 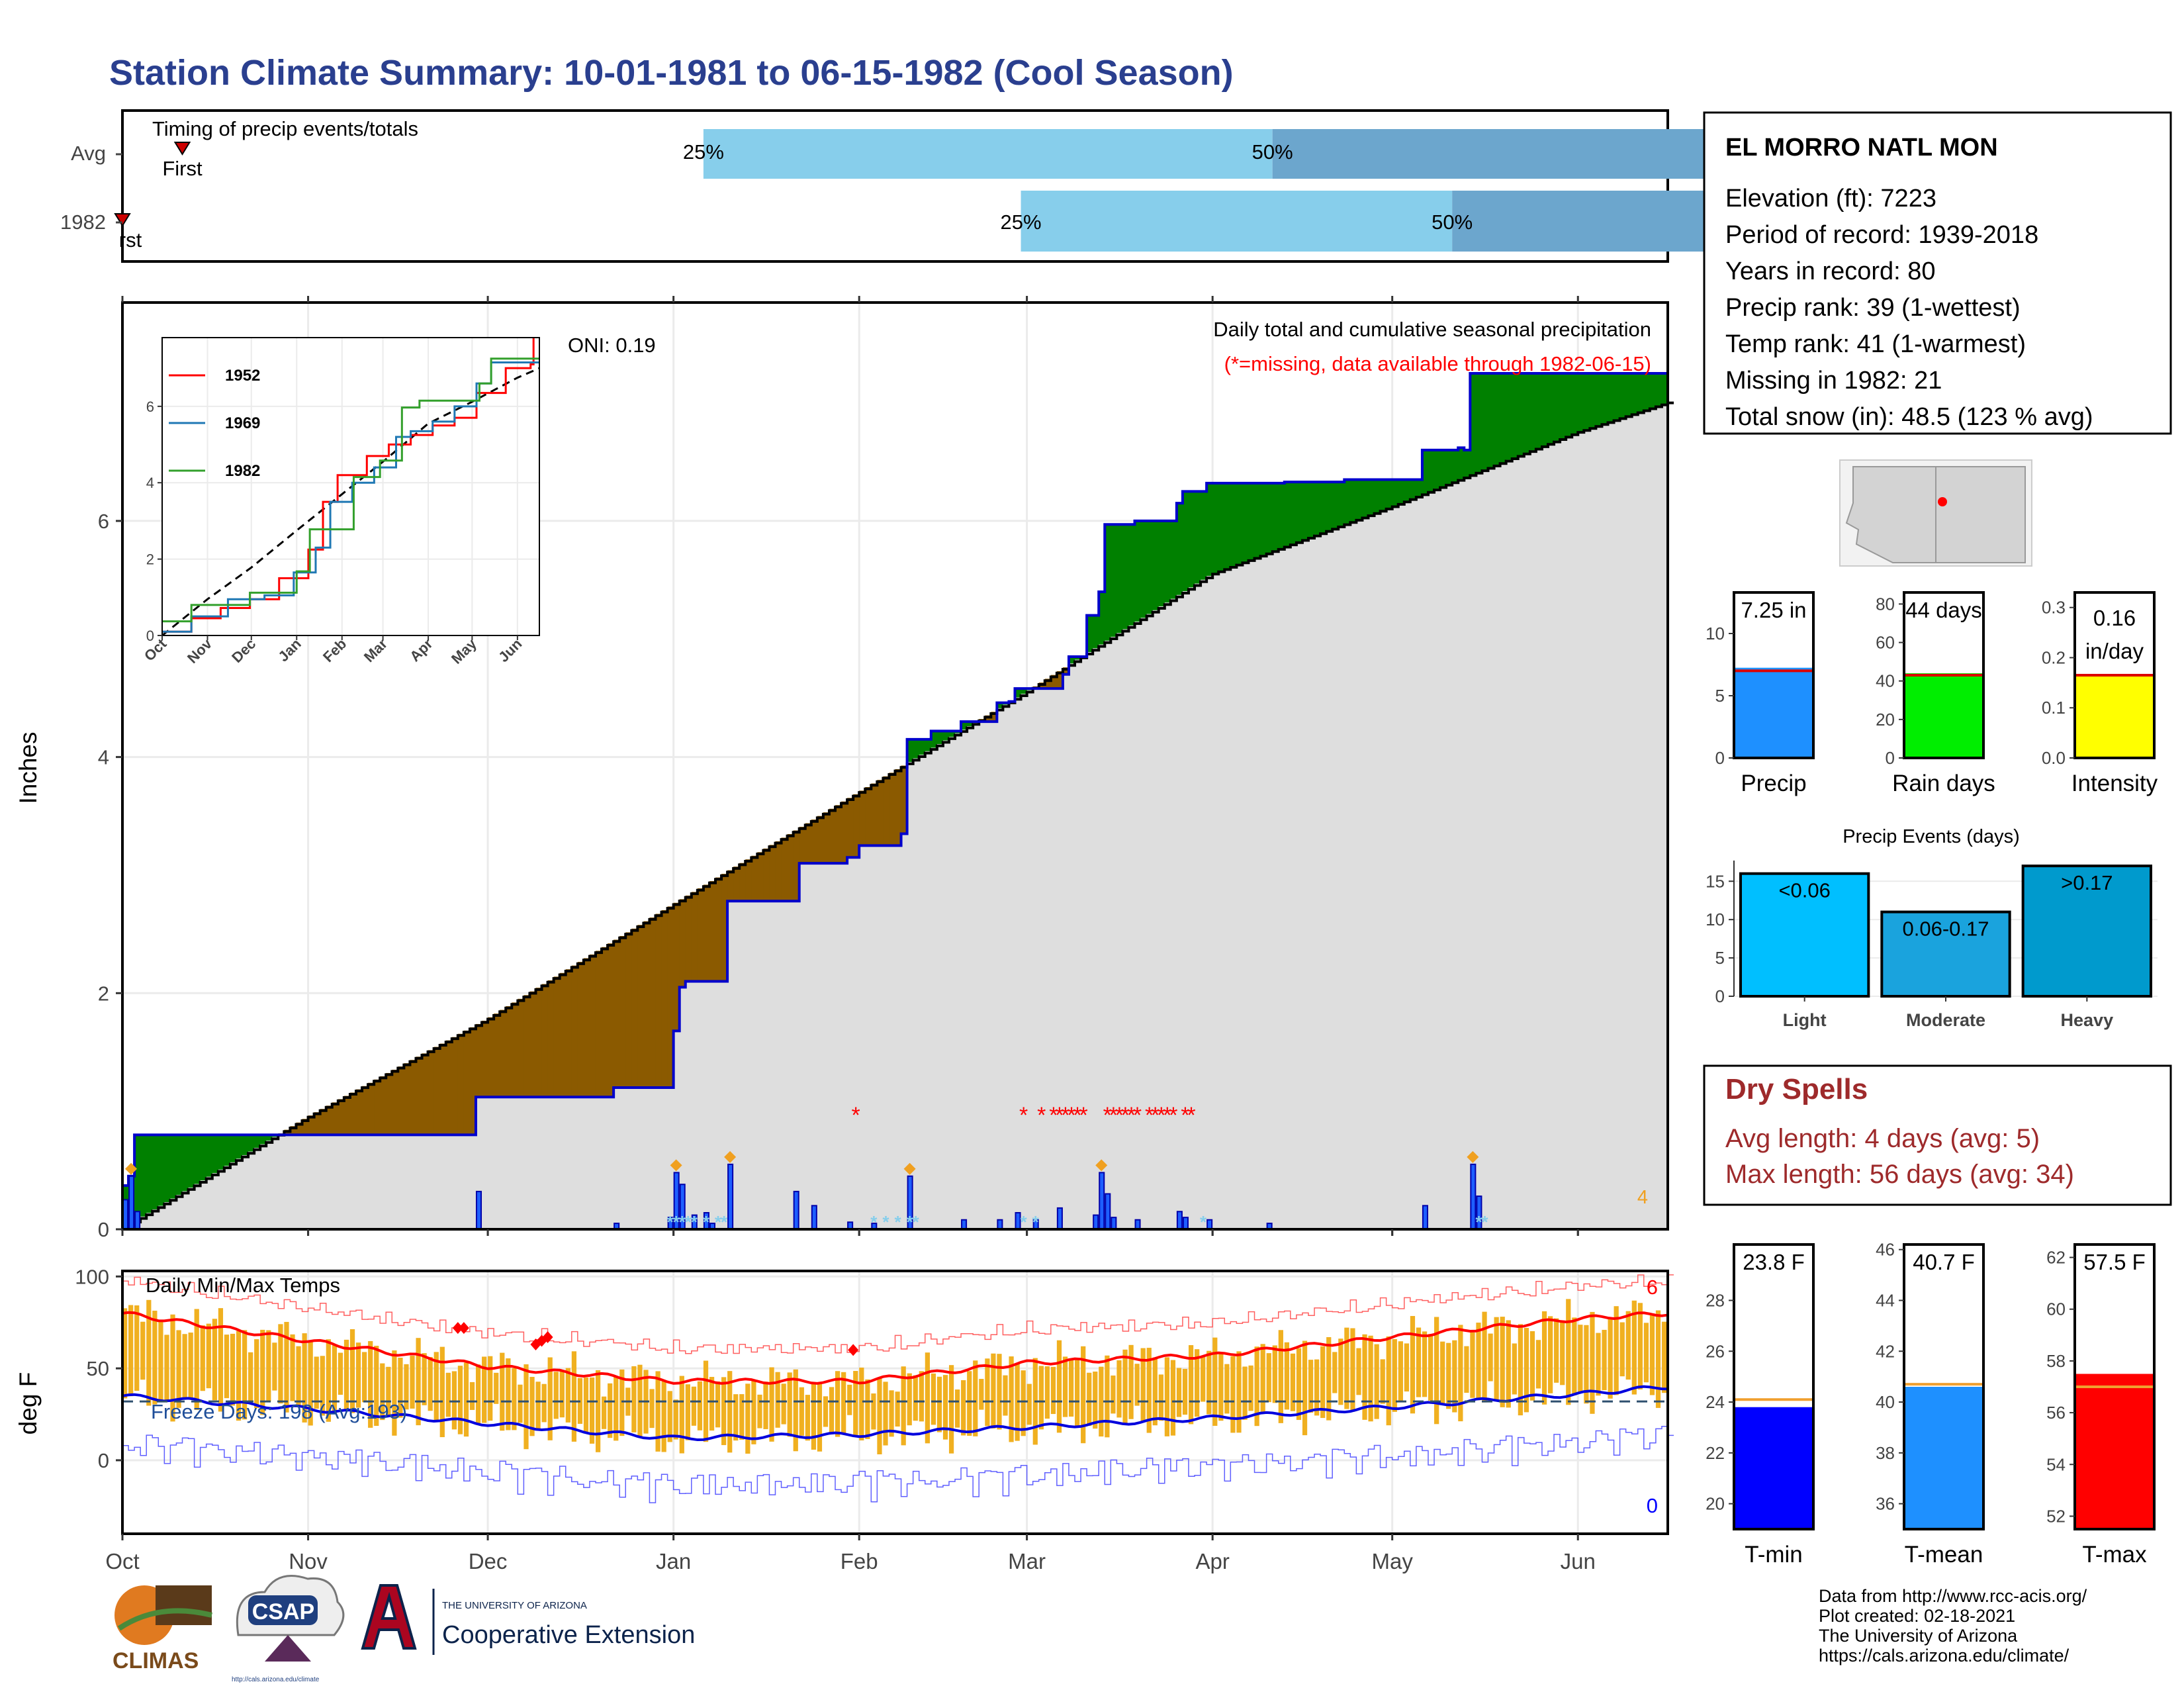 What do you see at coordinates (2114, 618) in the screenshot?
I see `summary-bar-value-label: 0.16` at bounding box center [2114, 618].